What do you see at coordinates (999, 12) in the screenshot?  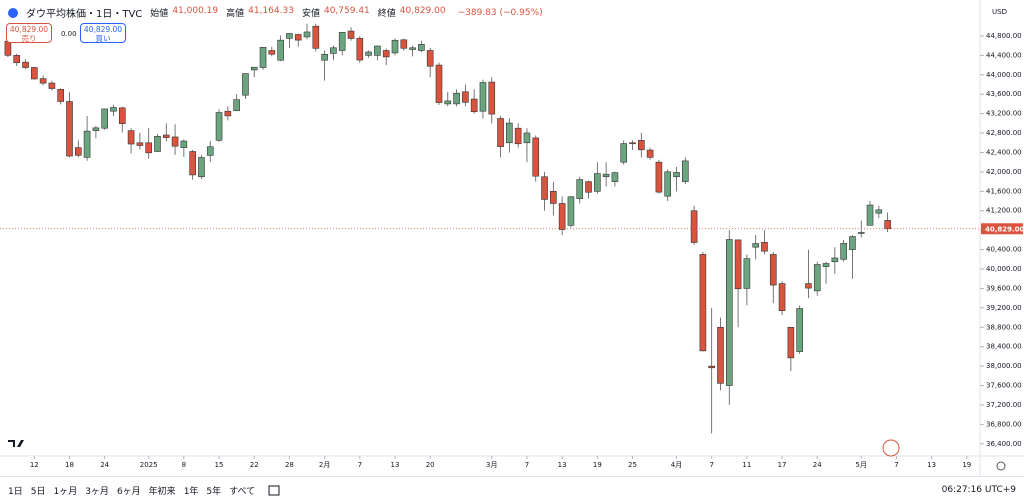 I see `currency: USD` at bounding box center [999, 12].